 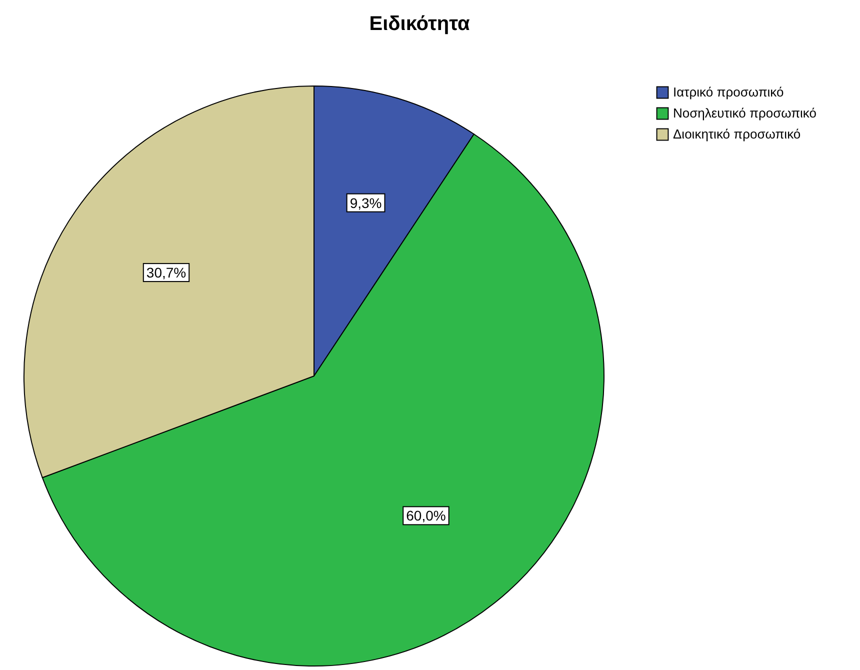 What do you see at coordinates (744, 113) in the screenshot?
I see `legend-label: Νοσηλευτικό προσωπικό` at bounding box center [744, 113].